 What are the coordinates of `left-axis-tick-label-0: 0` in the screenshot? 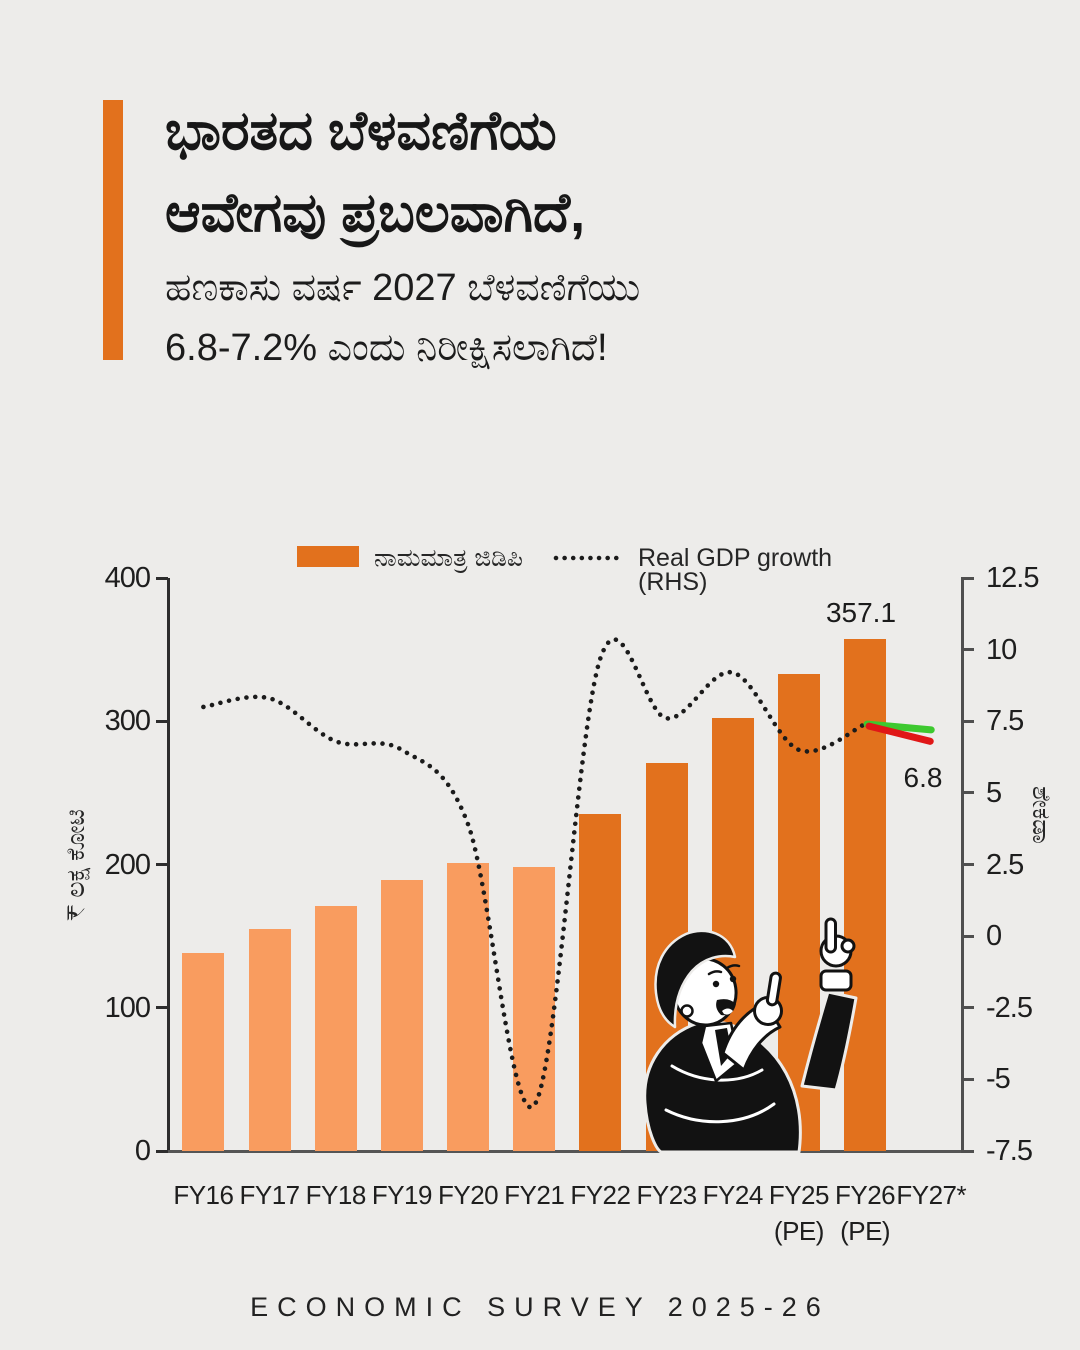 It's located at (142, 1151).